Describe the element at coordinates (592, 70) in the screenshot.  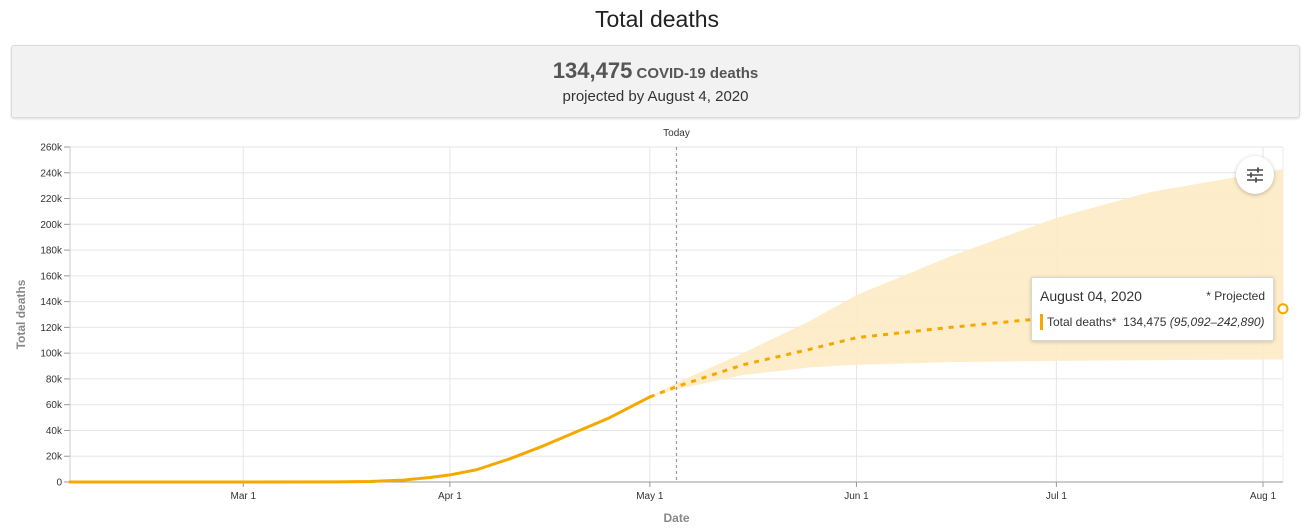
I see `projected-deaths-number: 134,475` at that location.